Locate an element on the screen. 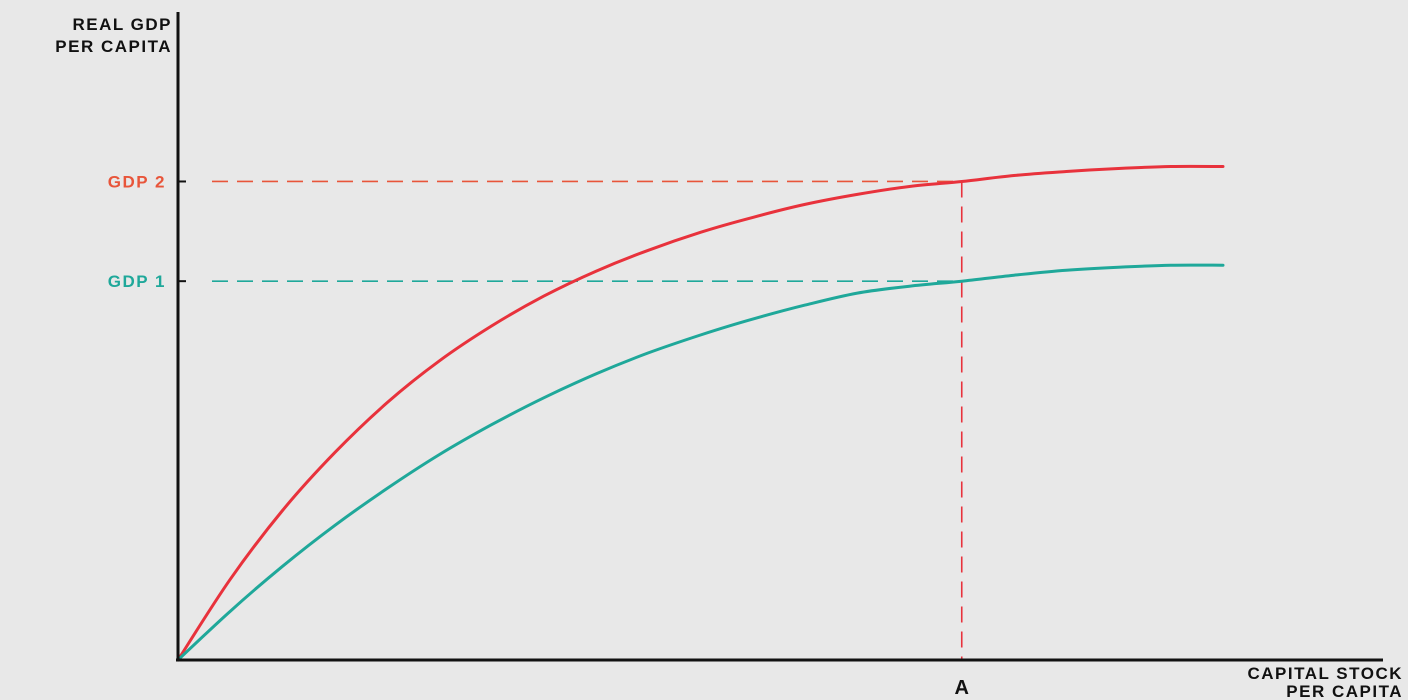 This screenshot has height=700, width=1408. x-axis-label-line-1: CAPITAL STOCK is located at coordinates (1325, 673).